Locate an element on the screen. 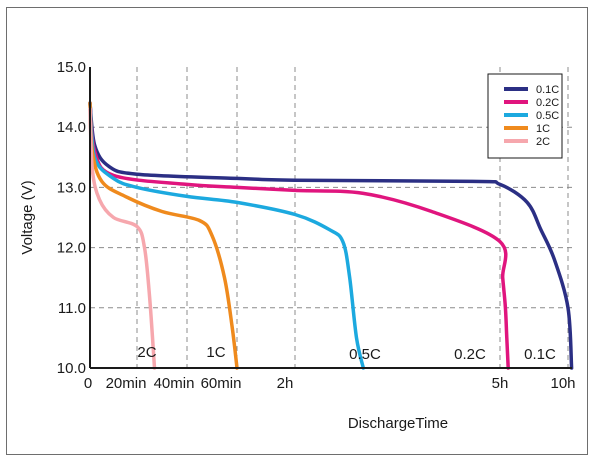  curve-end-label: 2C is located at coordinates (146, 352).